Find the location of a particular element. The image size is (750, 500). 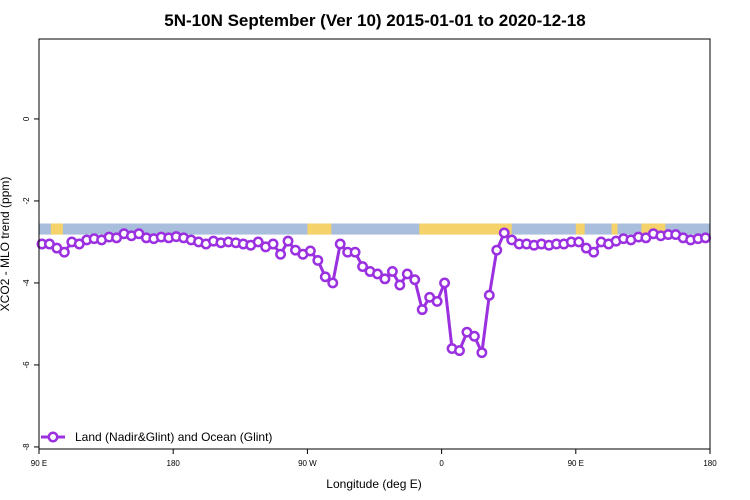

y-tick-label: 0 is located at coordinates (26, 118).